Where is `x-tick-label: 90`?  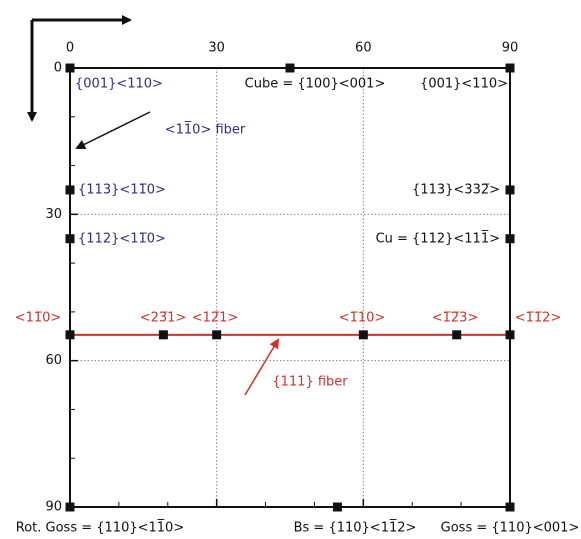
x-tick-label: 90 is located at coordinates (510, 48).